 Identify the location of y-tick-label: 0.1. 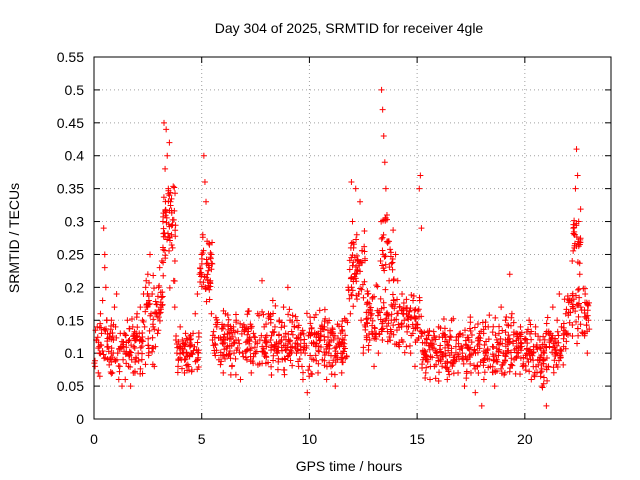
(75, 353).